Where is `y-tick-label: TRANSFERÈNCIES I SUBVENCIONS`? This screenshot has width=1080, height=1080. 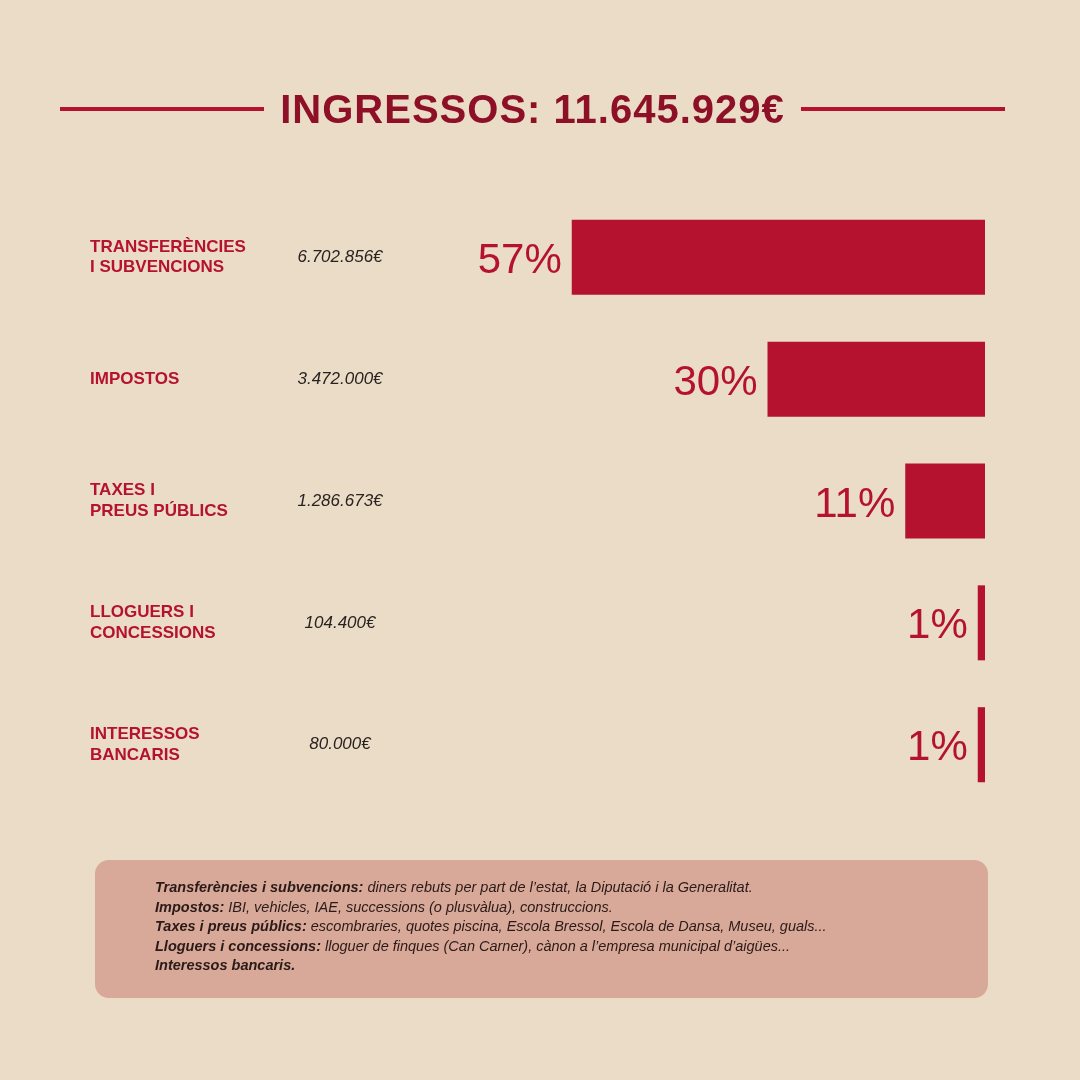
y-tick-label: TRANSFERÈNCIES I SUBVENCIONS is located at coordinates (168, 256).